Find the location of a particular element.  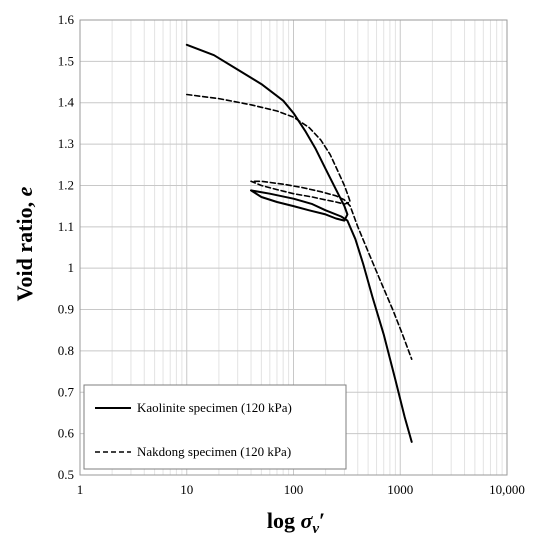

x-tick-label: 1000 is located at coordinates (400, 489).